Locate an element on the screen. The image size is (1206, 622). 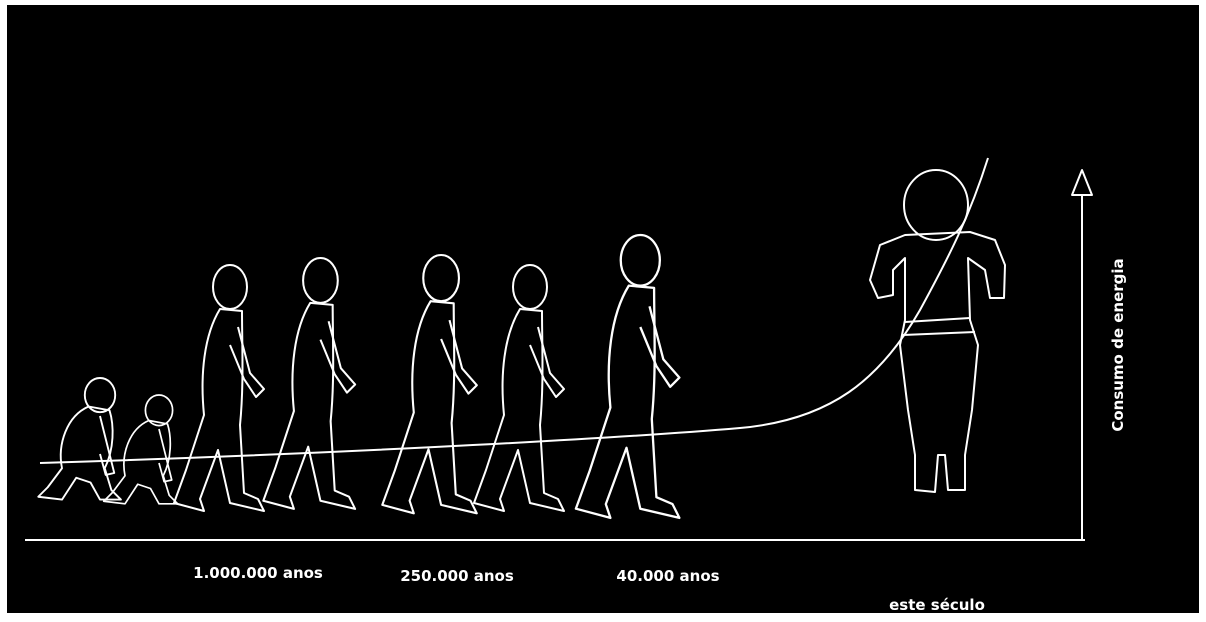
astronaut is located at coordinates (937, 331).